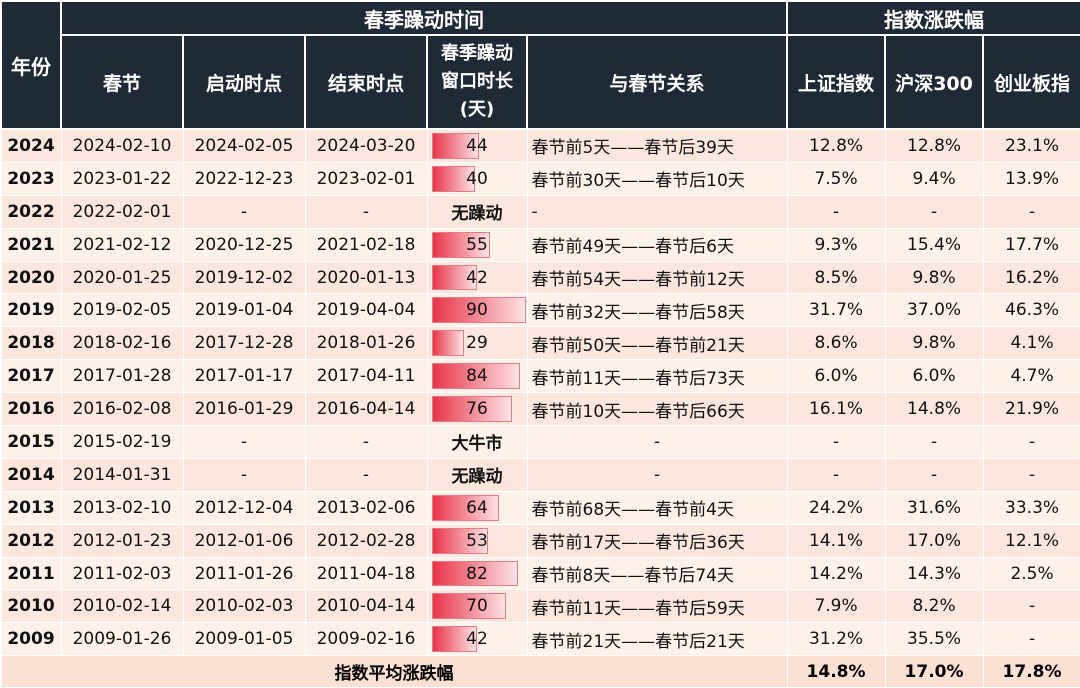 This screenshot has height=688, width=1080. What do you see at coordinates (933, 18) in the screenshot?
I see `header-group-index: 指数涨跌幅` at bounding box center [933, 18].